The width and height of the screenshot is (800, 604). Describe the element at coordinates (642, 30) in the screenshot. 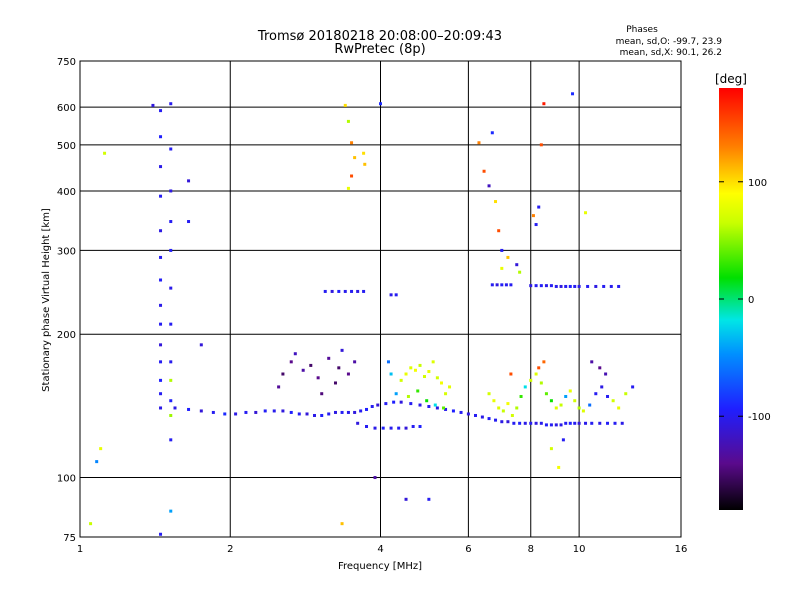

I see `stats-heading: Phases` at that location.